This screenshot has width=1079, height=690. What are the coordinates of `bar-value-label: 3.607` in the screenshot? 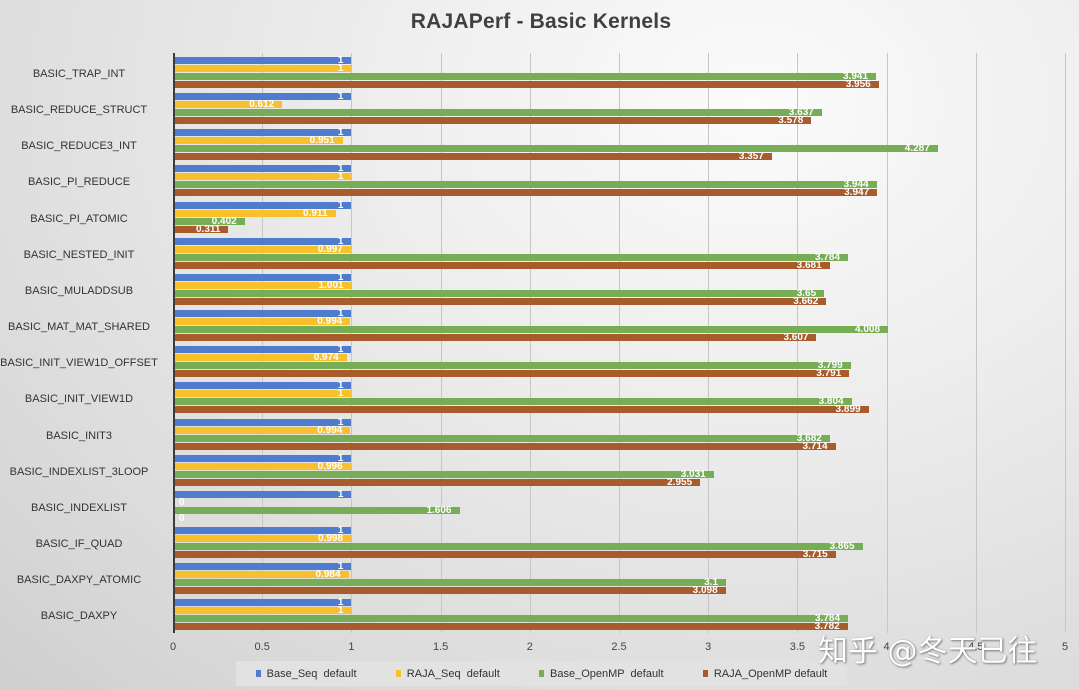 It's located at (796, 338).